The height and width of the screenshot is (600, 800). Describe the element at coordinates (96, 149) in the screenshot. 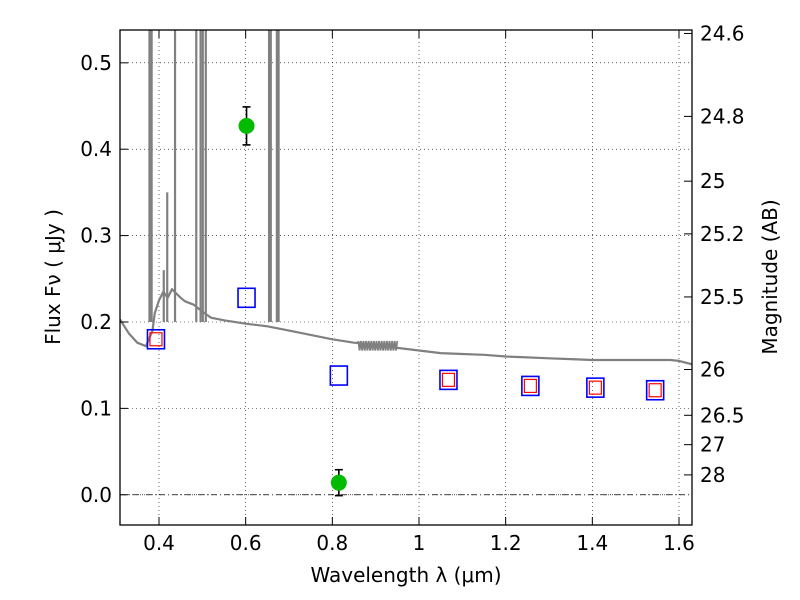

I see `y-tick-label: 0.4` at that location.